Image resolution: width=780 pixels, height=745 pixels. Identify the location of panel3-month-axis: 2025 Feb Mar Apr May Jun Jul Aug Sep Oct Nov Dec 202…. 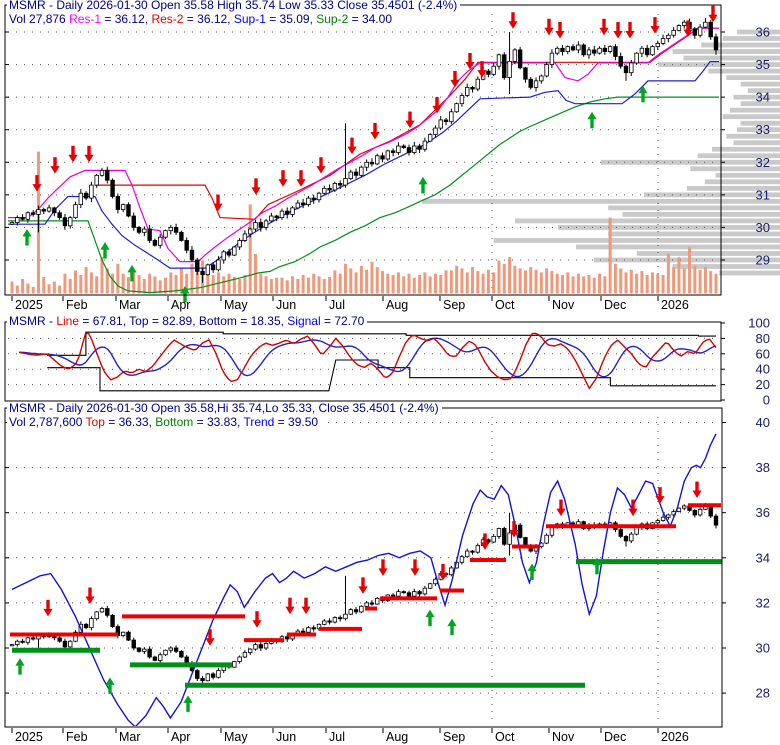
(350, 736).